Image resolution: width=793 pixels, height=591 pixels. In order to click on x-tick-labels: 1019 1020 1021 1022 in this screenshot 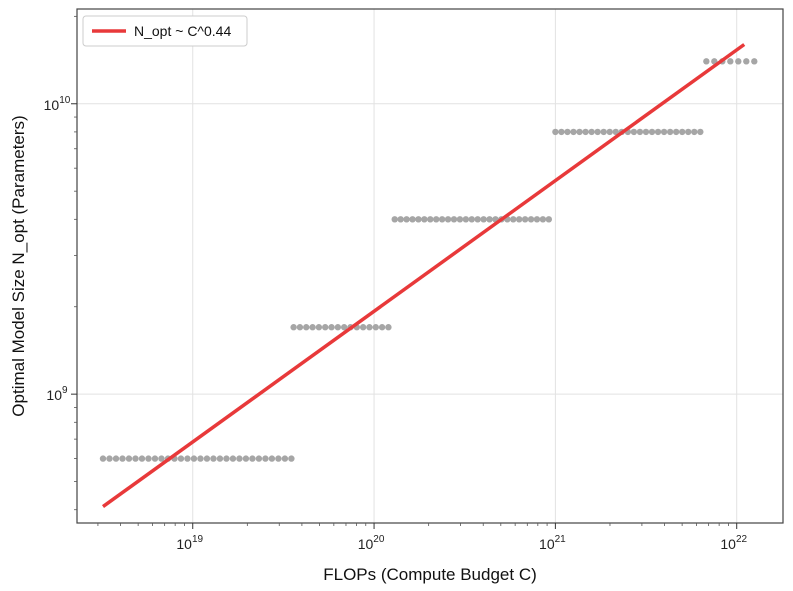, I will do `click(461, 543)`.